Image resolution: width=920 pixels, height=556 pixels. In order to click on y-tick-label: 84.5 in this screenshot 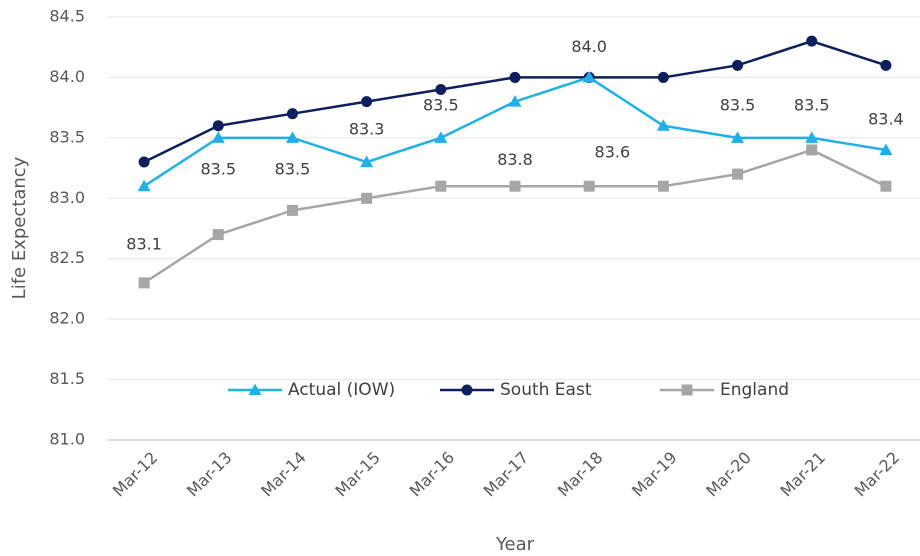, I will do `click(67, 16)`.